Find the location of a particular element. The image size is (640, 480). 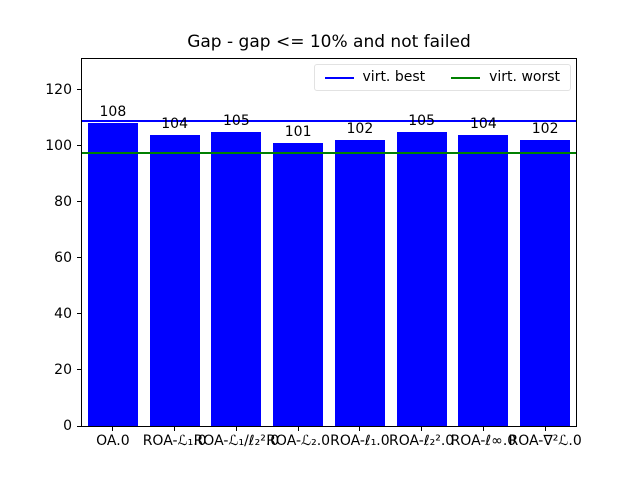

chart-title: Gap - gap <= 10% and not failed is located at coordinates (329, 42).